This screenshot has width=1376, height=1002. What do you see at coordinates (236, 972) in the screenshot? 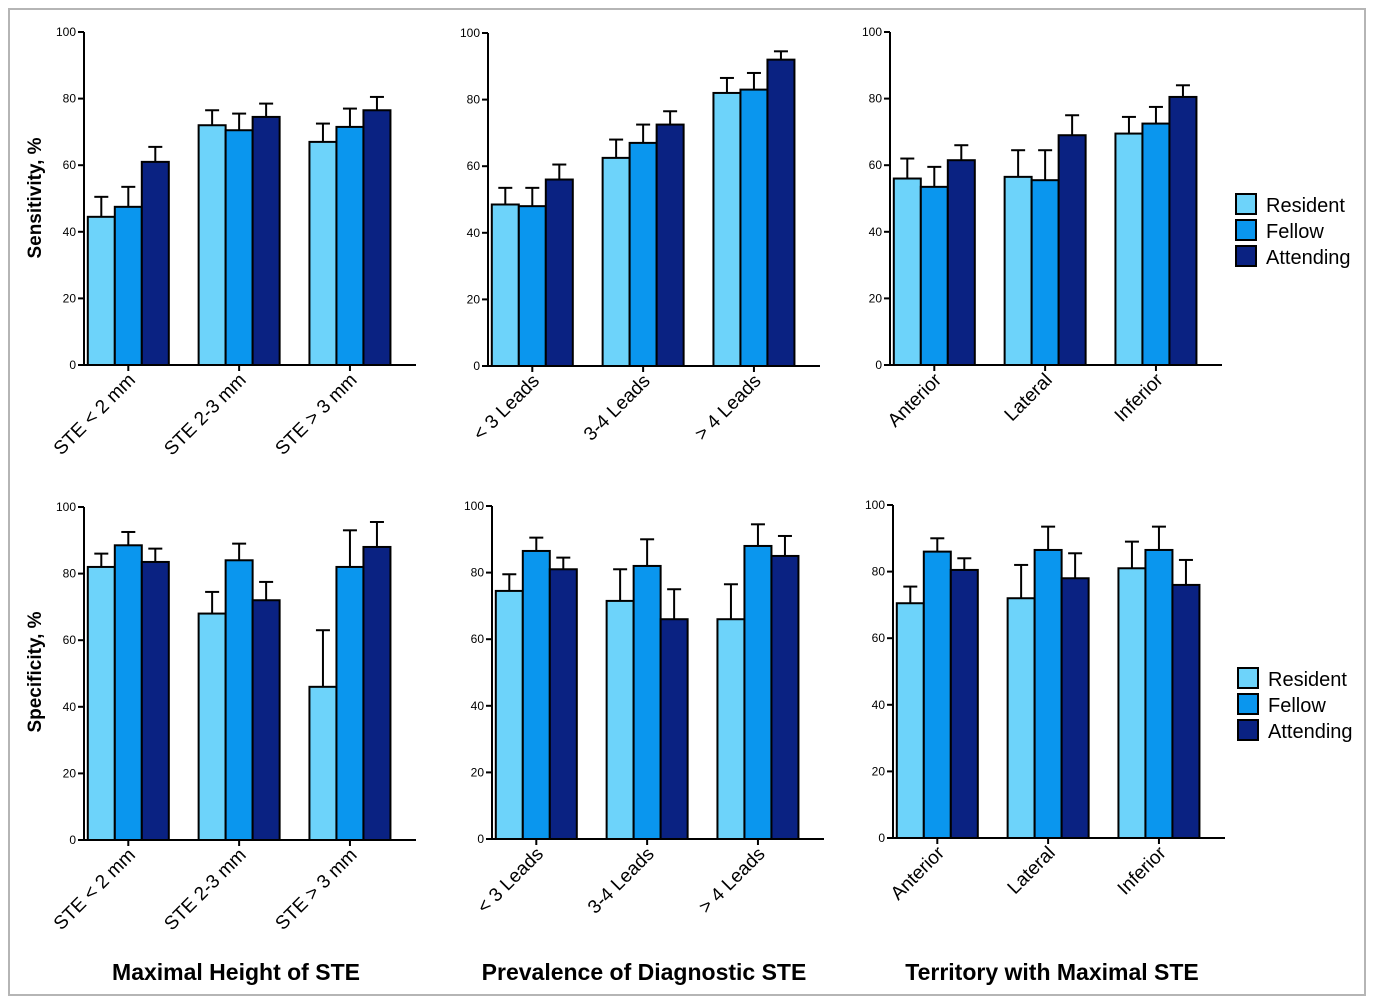
I see `column-title-height: Maximal Height of STE` at bounding box center [236, 972].